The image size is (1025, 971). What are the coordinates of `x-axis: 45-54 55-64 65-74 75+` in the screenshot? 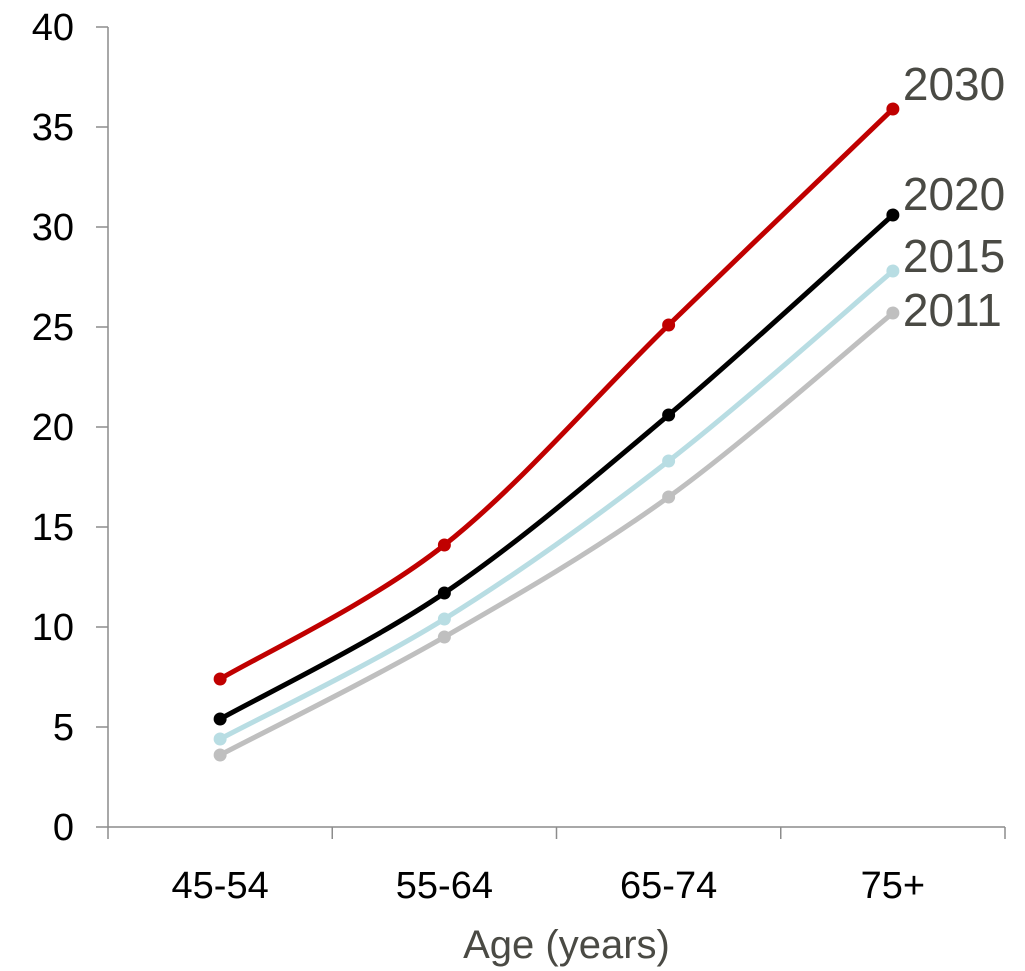 It's located at (556, 866).